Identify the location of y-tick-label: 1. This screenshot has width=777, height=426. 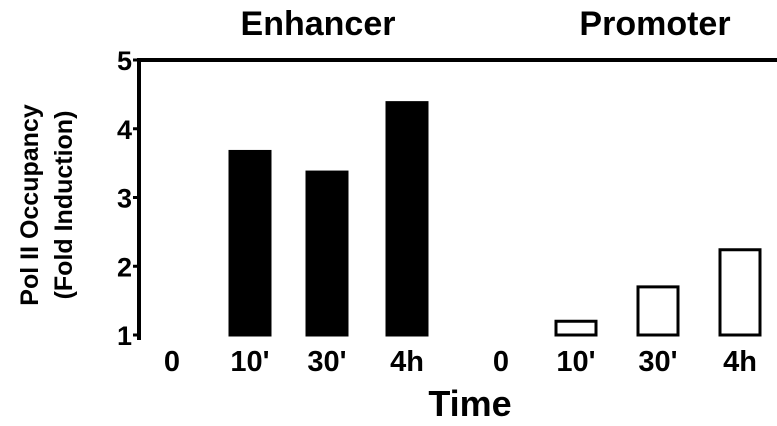
(124, 336).